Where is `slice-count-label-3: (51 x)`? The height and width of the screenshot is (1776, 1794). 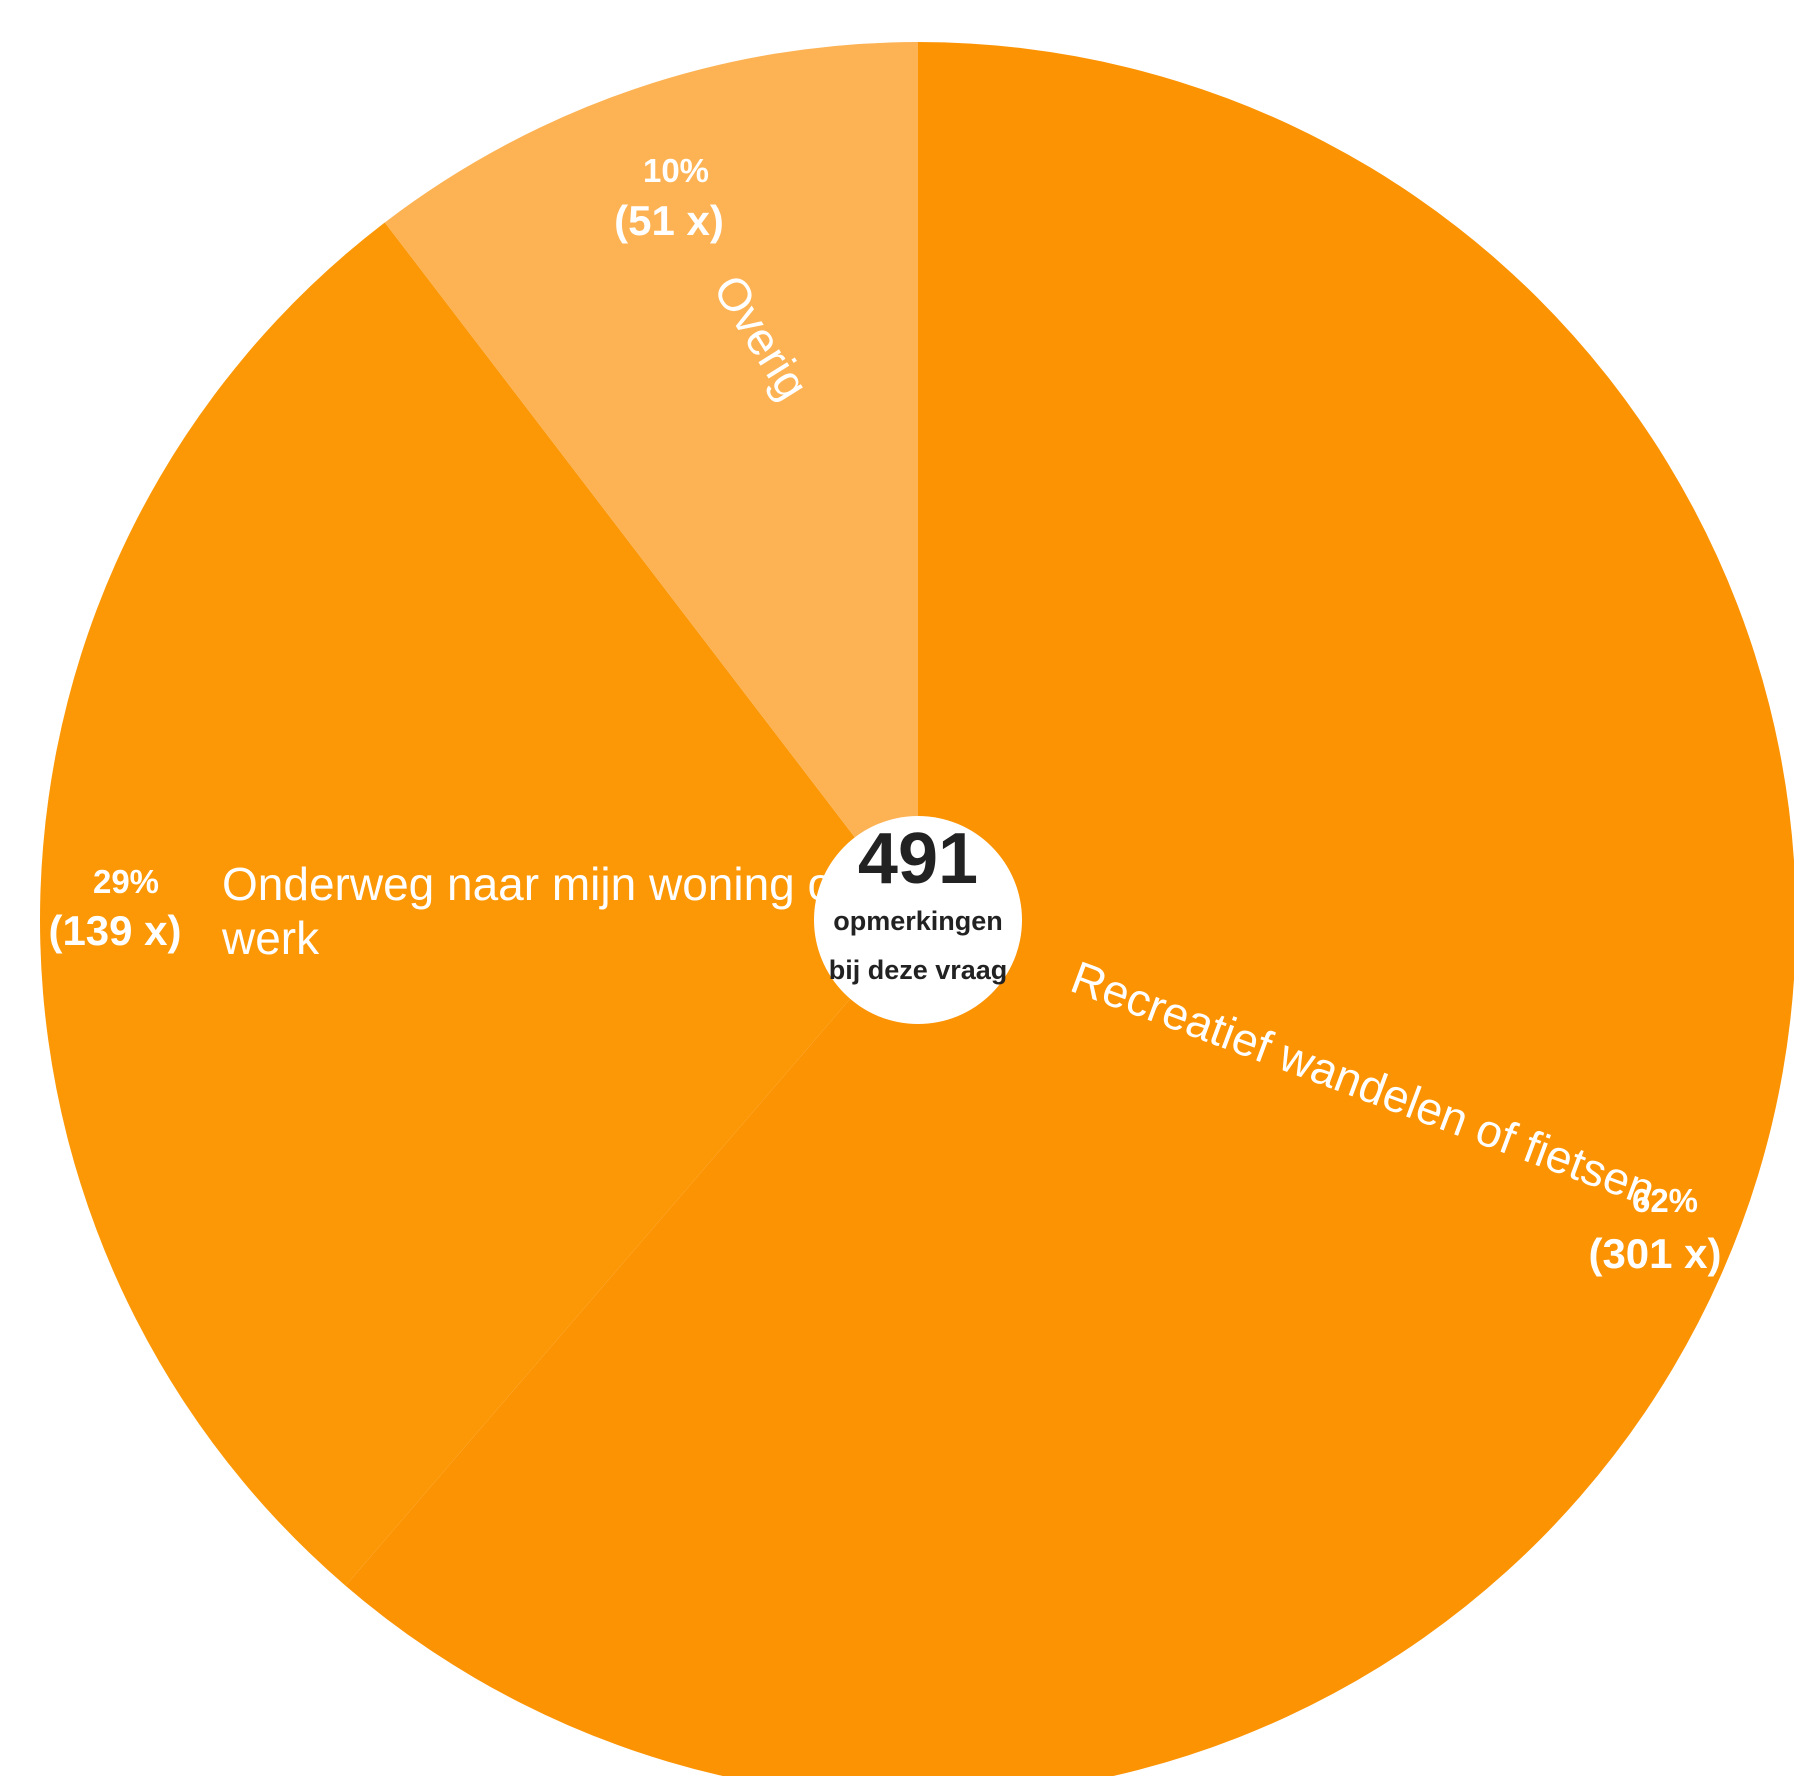 slice-count-label-3: (51 x) is located at coordinates (669, 220).